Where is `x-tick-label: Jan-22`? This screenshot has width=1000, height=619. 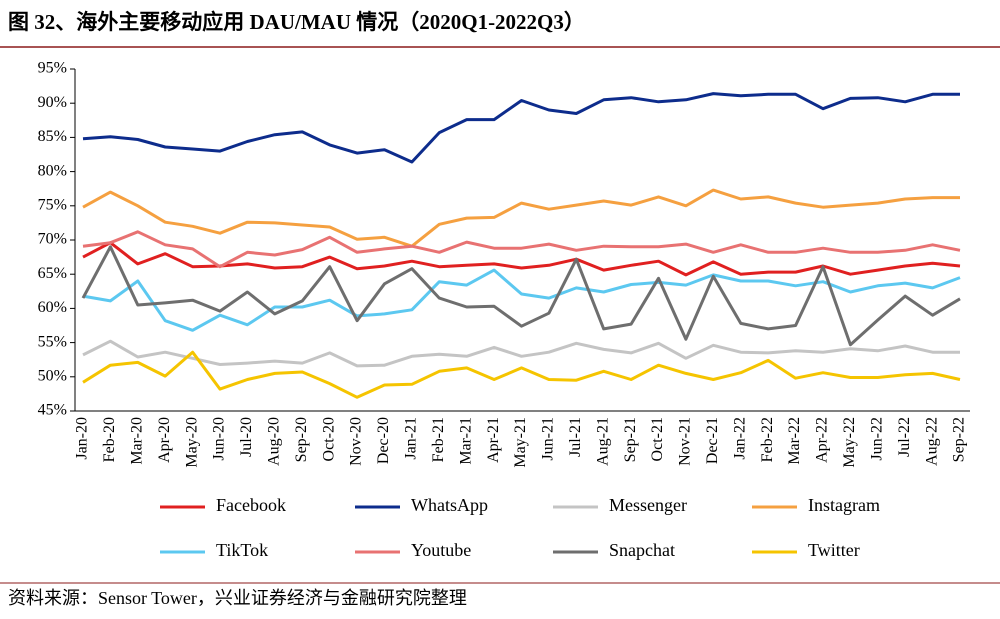
x-tick-label: Jan-22 is located at coordinates (739, 438).